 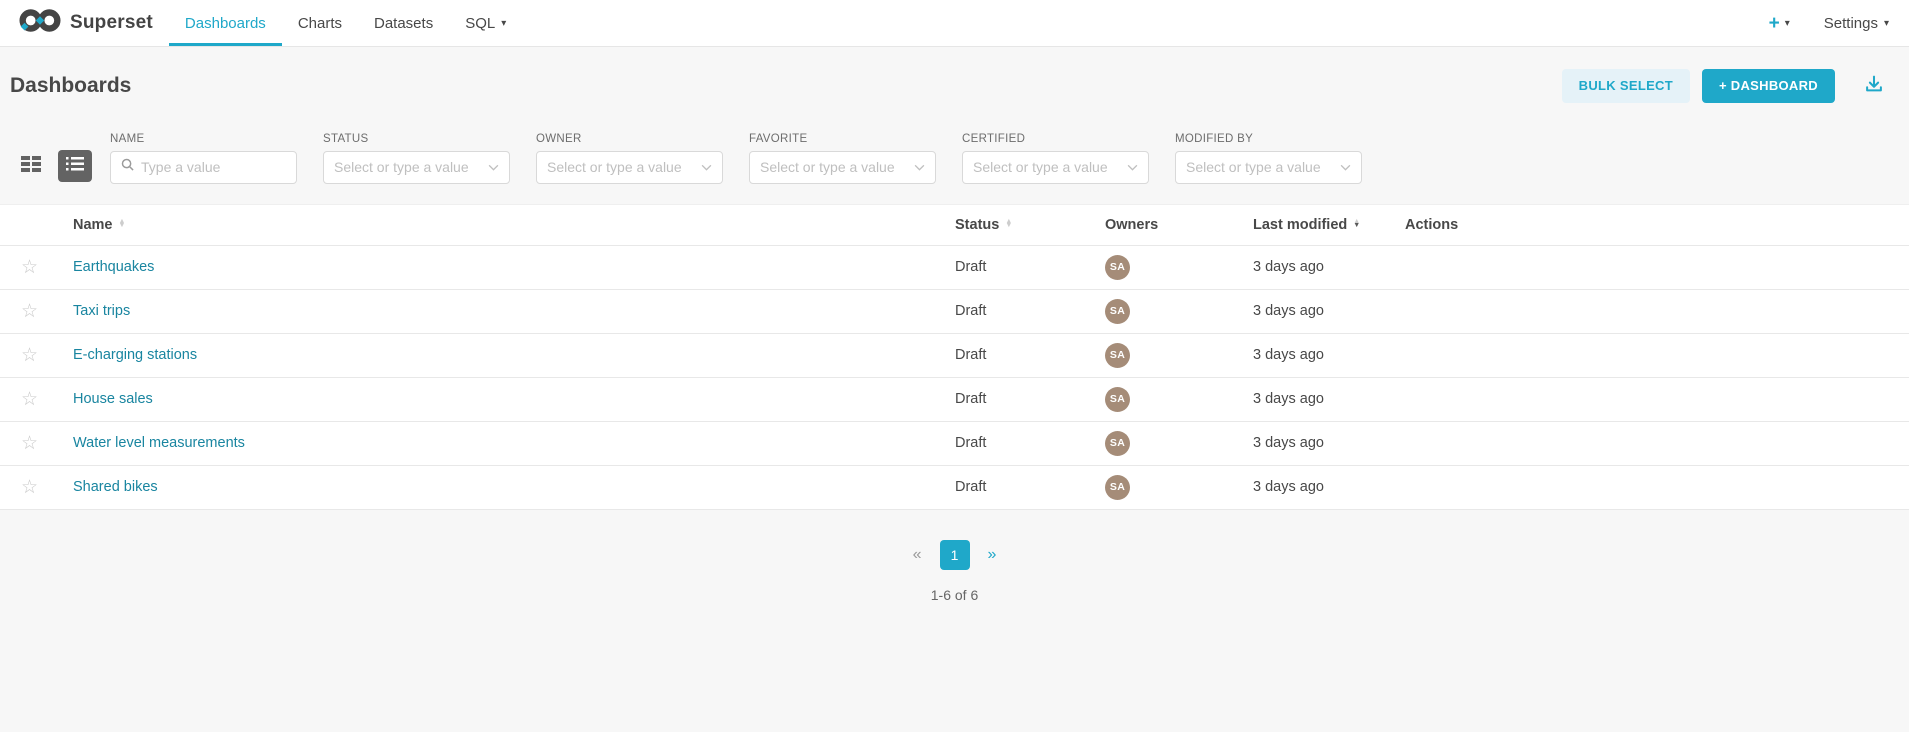 What do you see at coordinates (629, 167) in the screenshot?
I see `owner-filter-select: Select or type a value` at bounding box center [629, 167].